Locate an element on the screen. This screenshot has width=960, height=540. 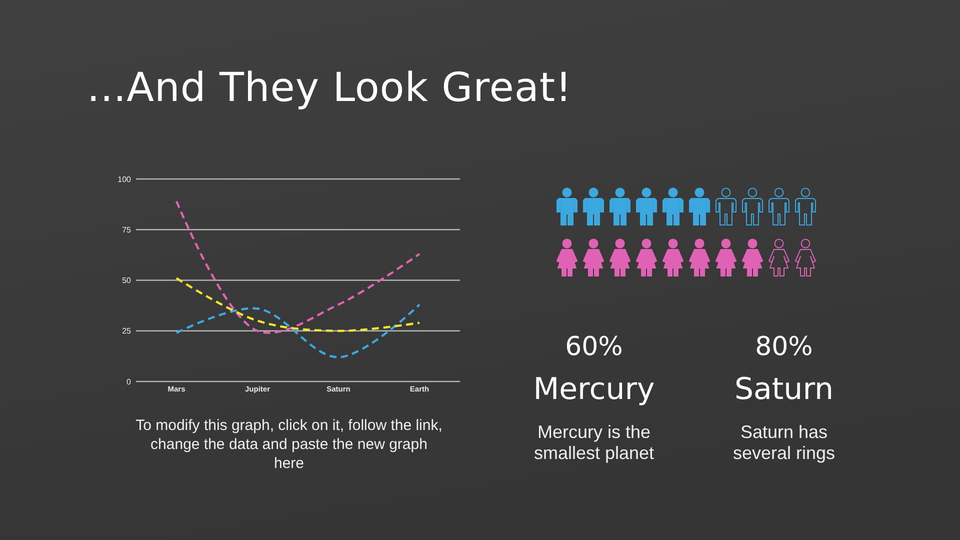
chart-title: ...And They Look Great! is located at coordinates (329, 88).